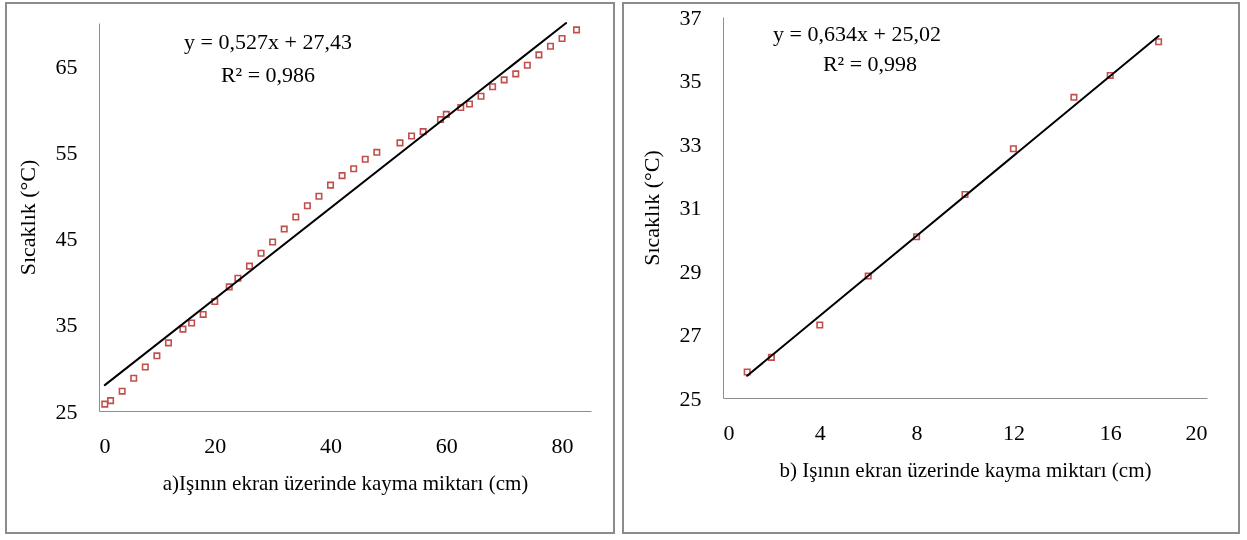 This screenshot has height=540, width=1247. I want to click on x-tick-label: 60, so click(446, 445).